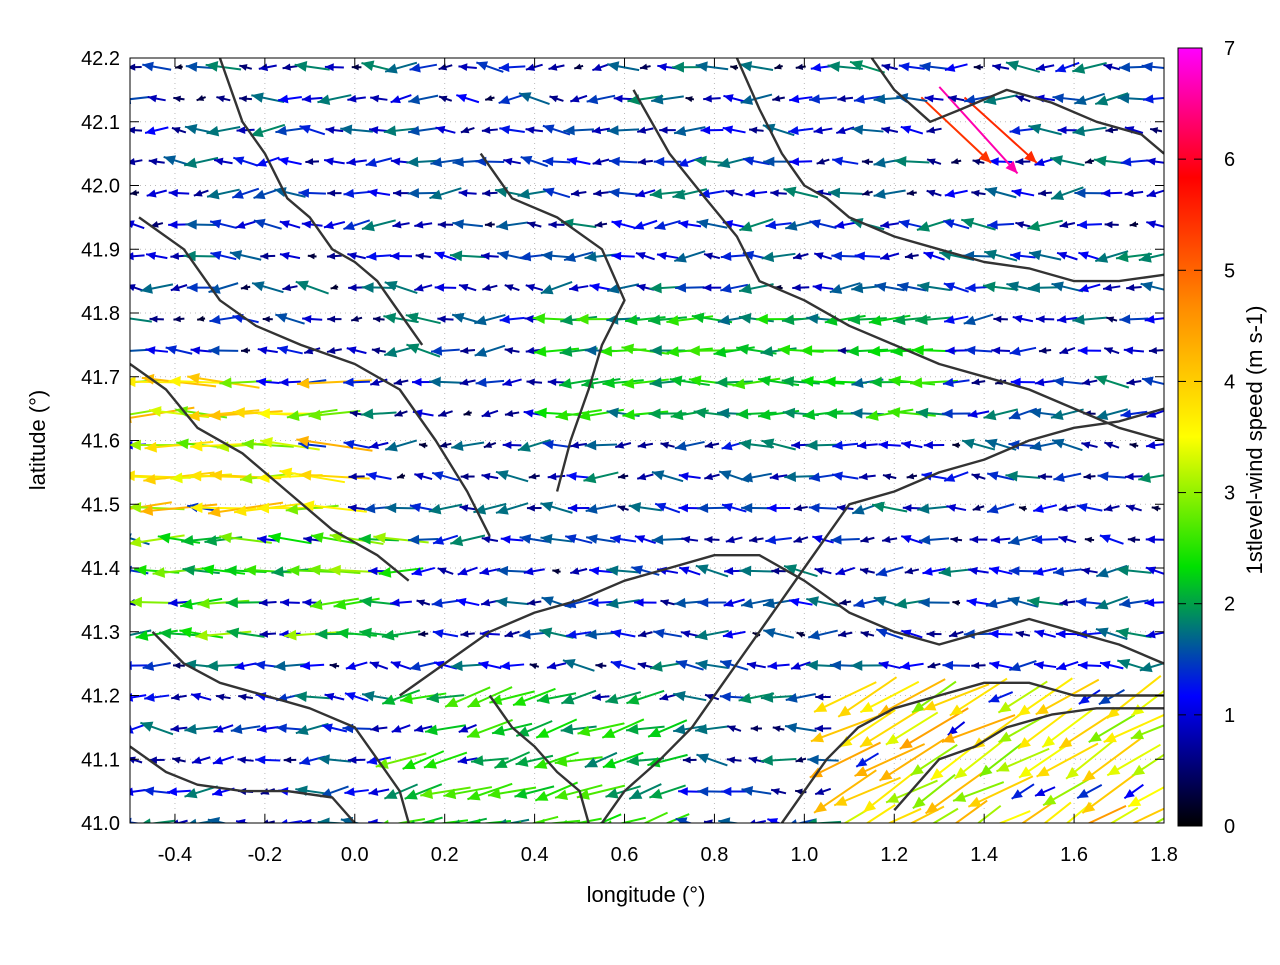  I want to click on y-tick-label: 41.3, so click(100, 633).